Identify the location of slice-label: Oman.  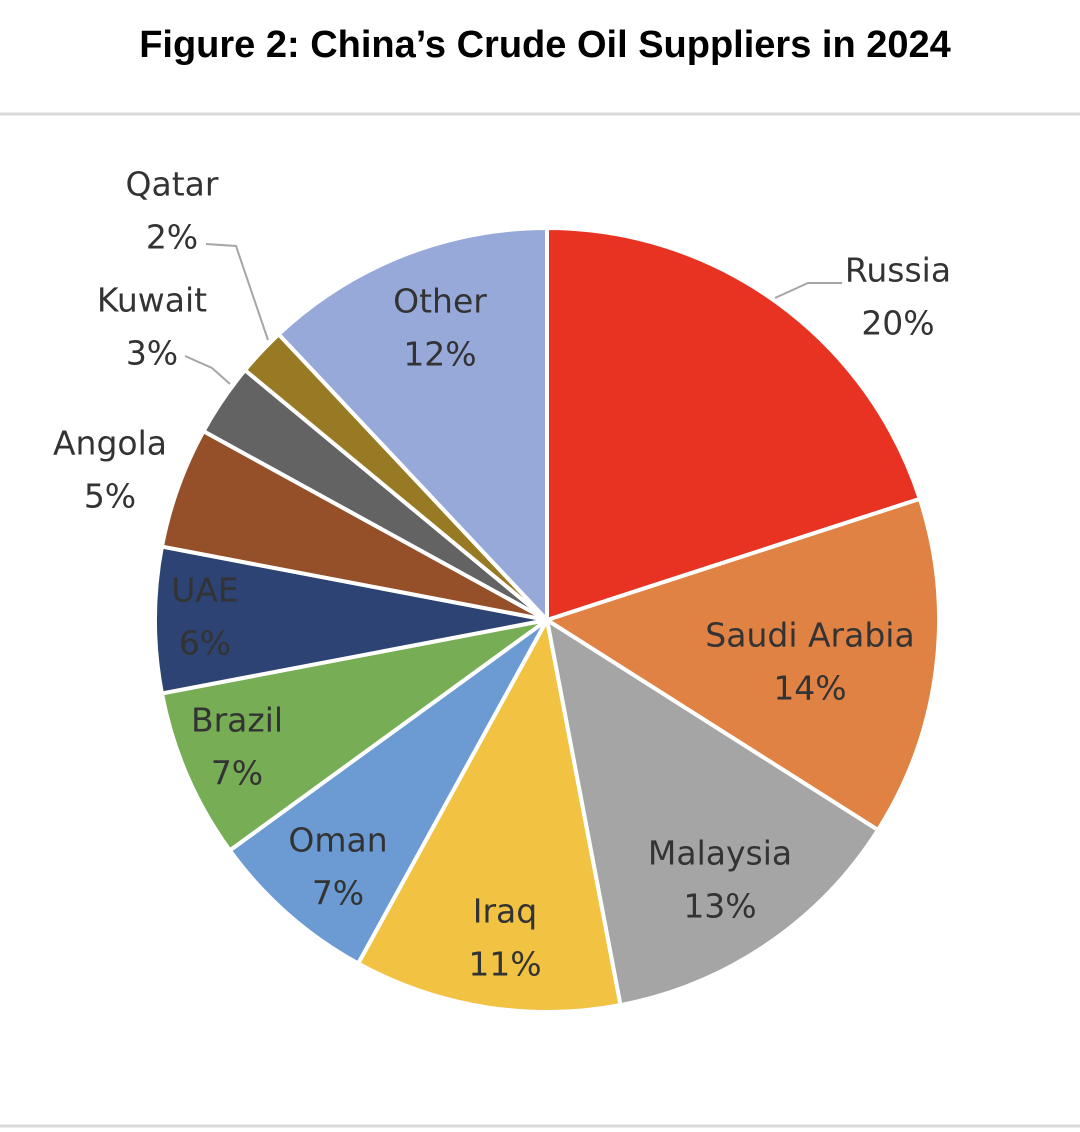
(337, 840).